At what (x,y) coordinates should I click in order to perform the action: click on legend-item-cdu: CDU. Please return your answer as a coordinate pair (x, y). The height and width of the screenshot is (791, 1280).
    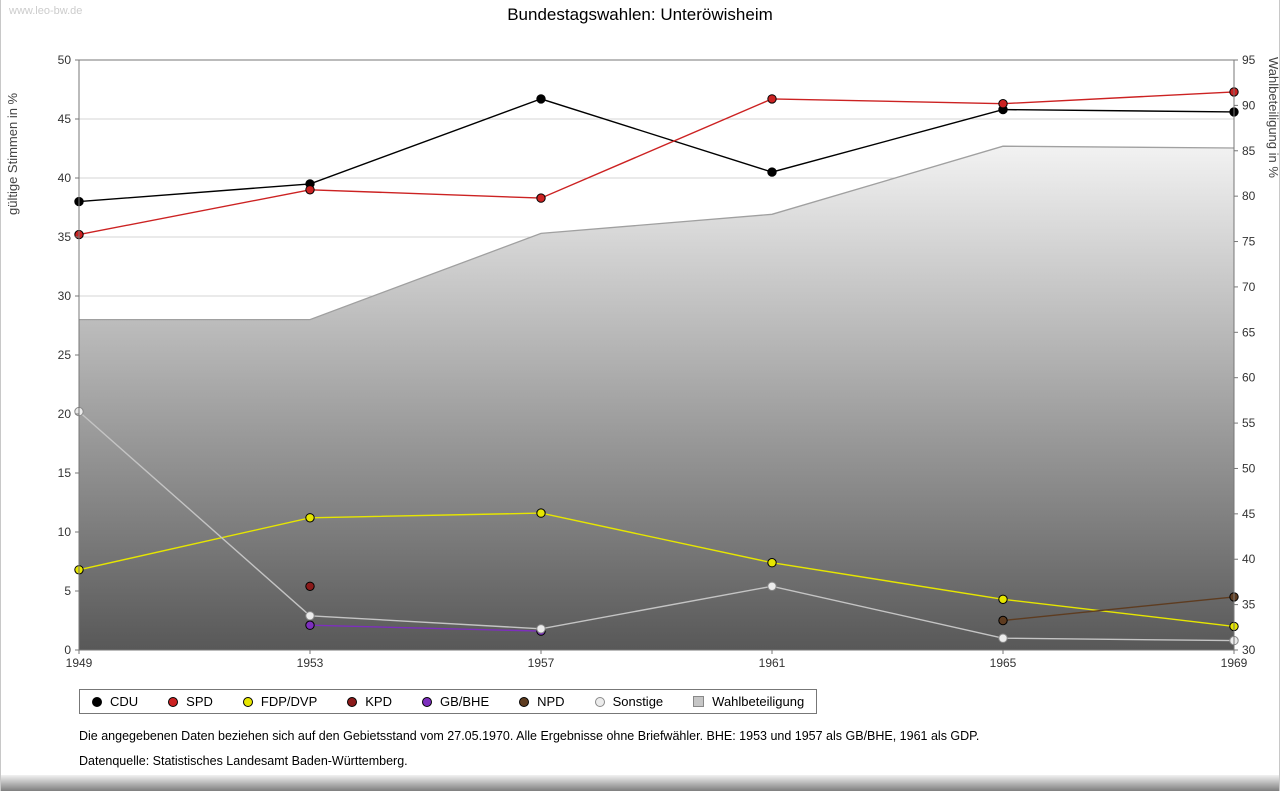
    Looking at the image, I should click on (115, 701).